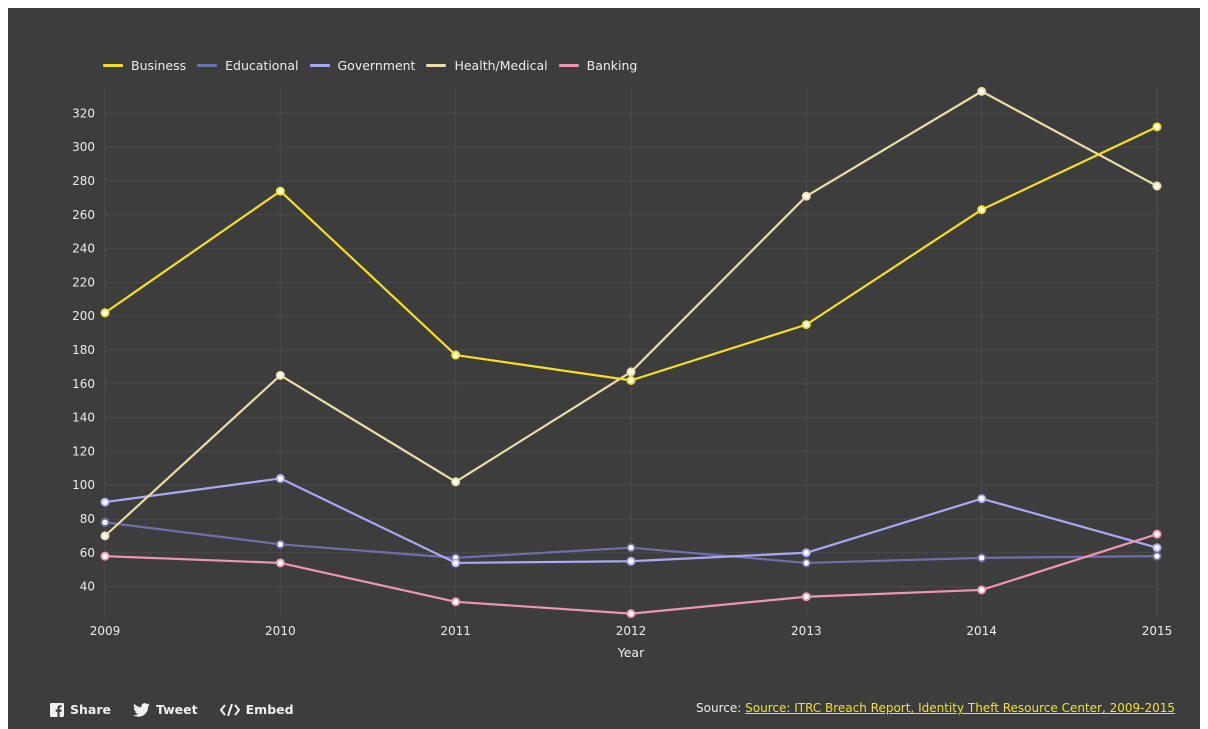 This screenshot has height=729, width=1208. What do you see at coordinates (83, 485) in the screenshot?
I see `y-tick-label: 100` at bounding box center [83, 485].